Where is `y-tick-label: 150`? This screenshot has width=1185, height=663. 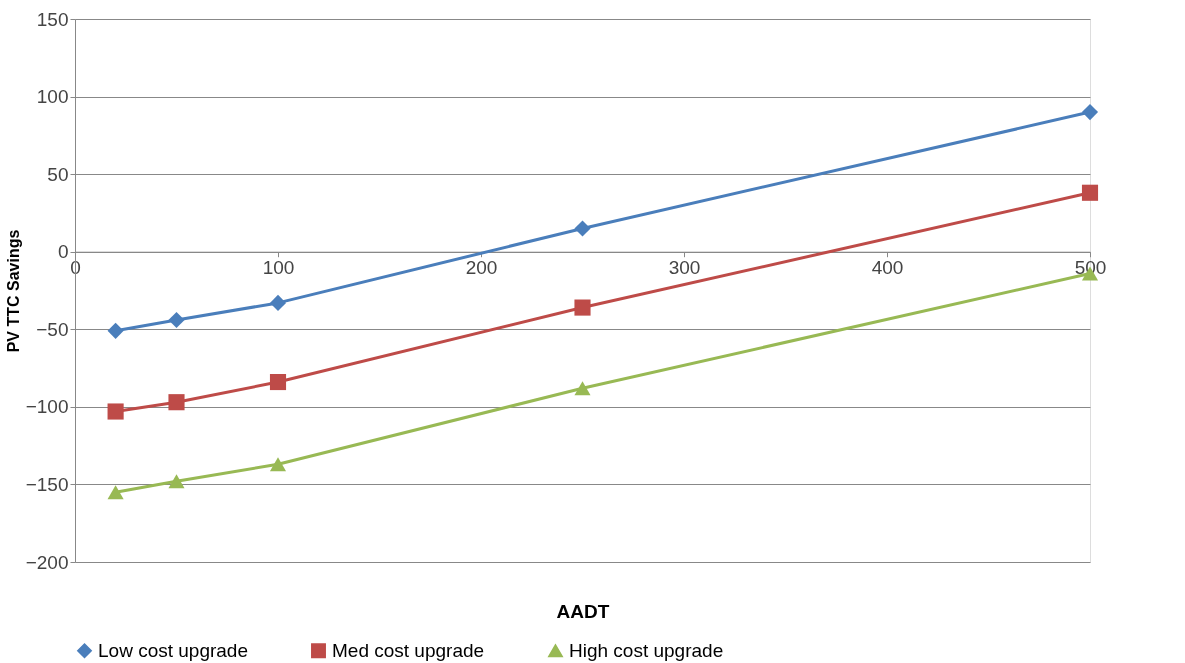
y-tick-label: 150 is located at coordinates (52, 19).